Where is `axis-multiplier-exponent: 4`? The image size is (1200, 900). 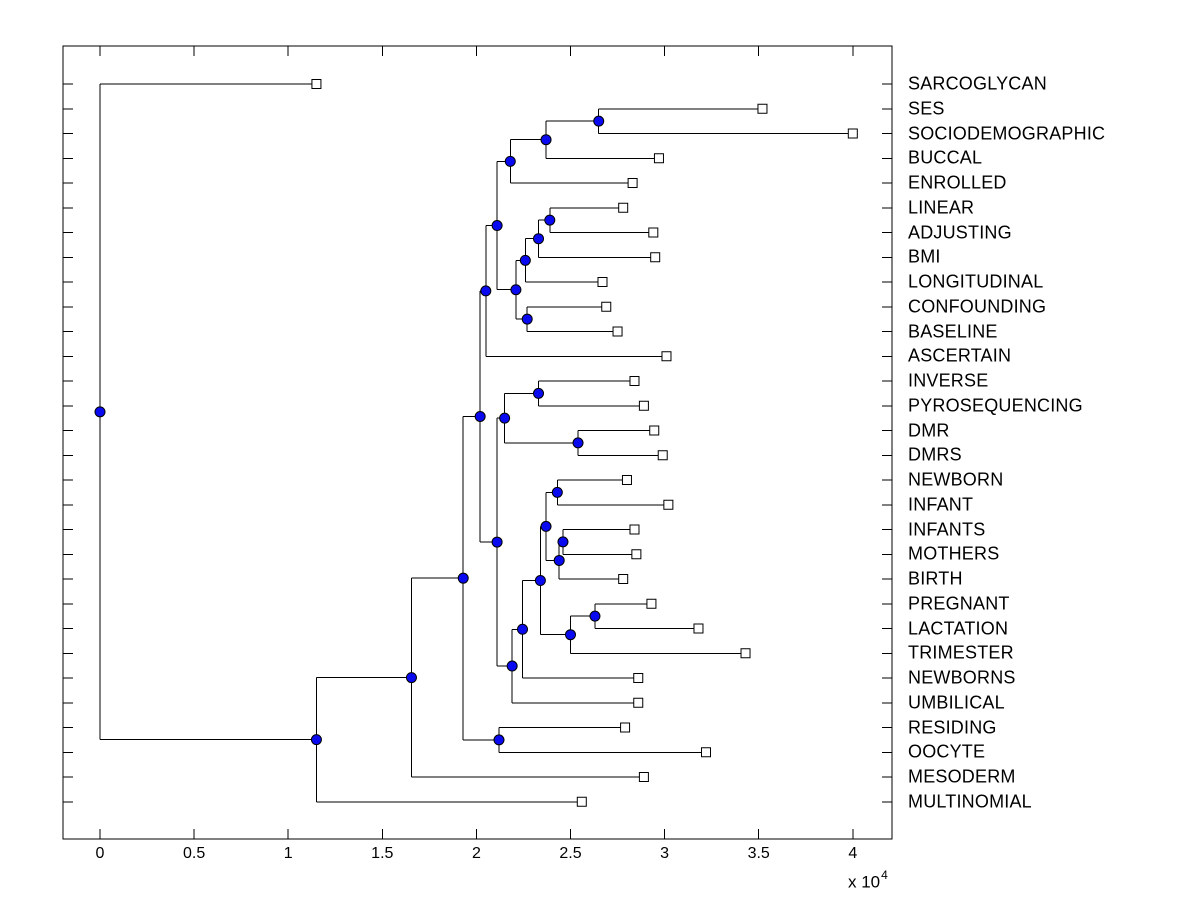
axis-multiplier-exponent: 4 is located at coordinates (884, 875).